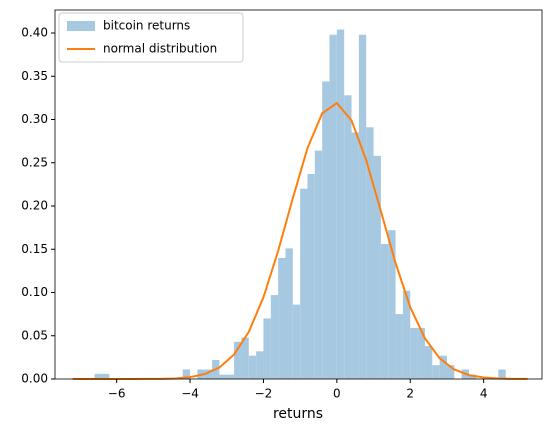 The height and width of the screenshot is (433, 556). Describe the element at coordinates (410, 394) in the screenshot. I see `x-tick-label: 2` at that location.